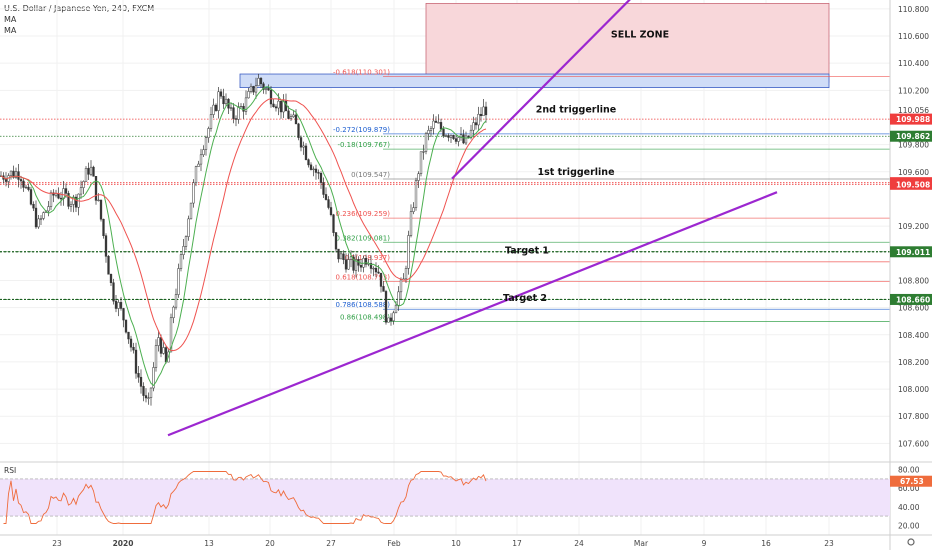  I want to click on rsi-value-label: 67.53, so click(912, 481).